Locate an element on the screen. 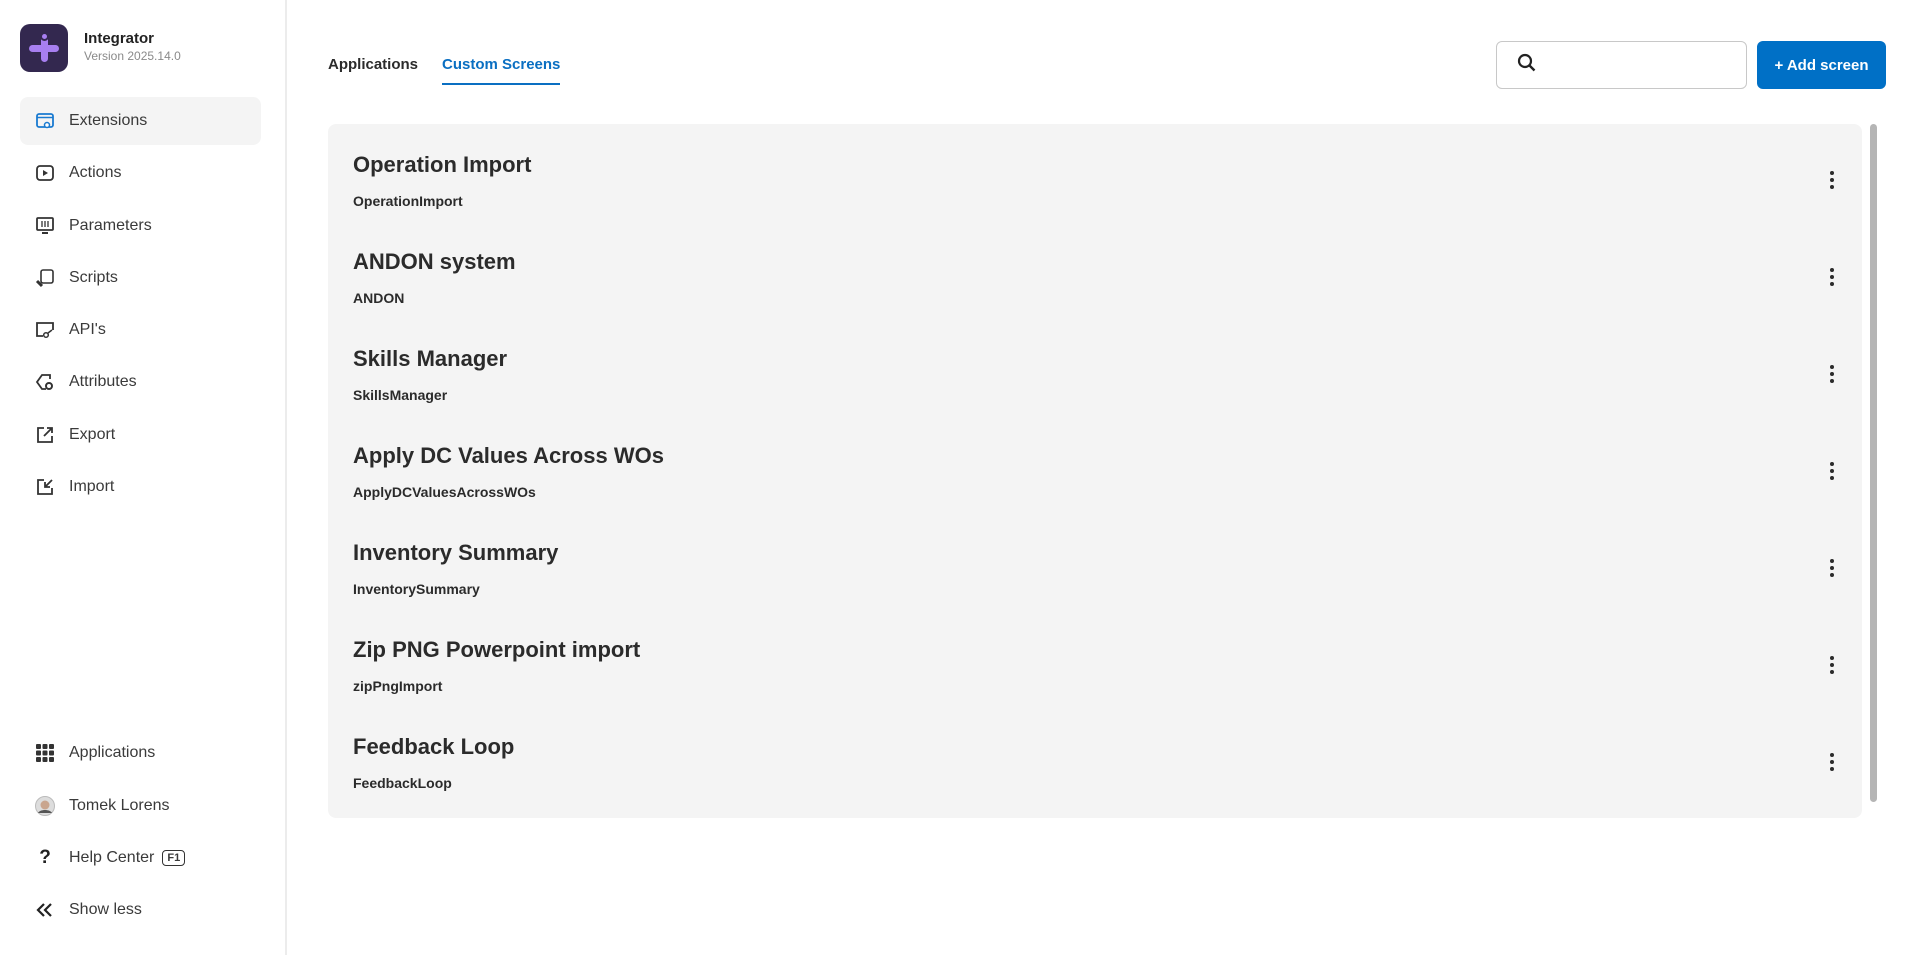 This screenshot has width=1920, height=955. sidebar-item-label: Extensions is located at coordinates (108, 120).